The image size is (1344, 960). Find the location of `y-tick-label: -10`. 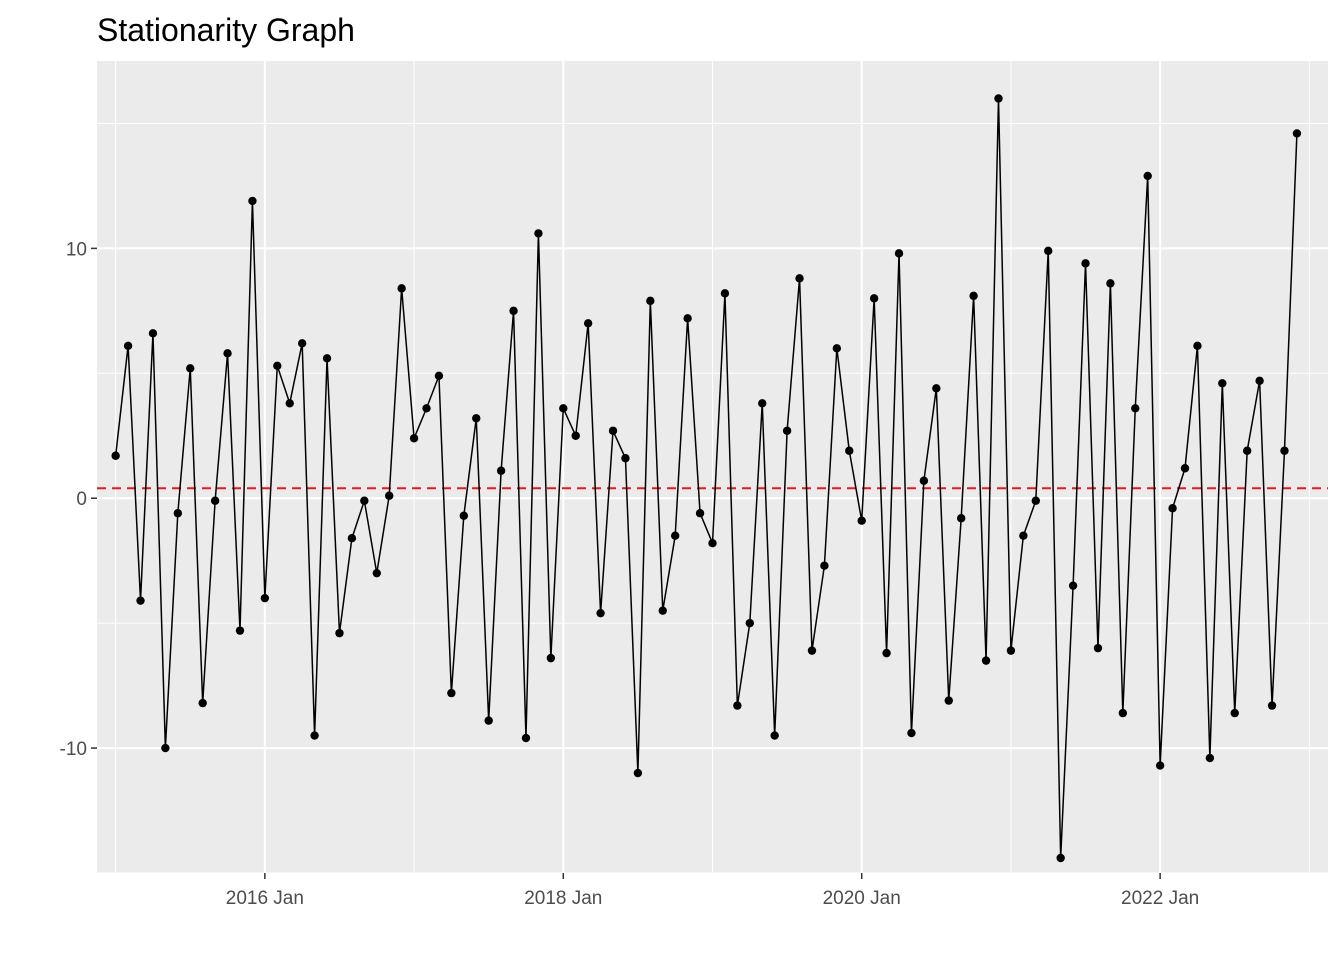

y-tick-label: -10 is located at coordinates (73, 749).